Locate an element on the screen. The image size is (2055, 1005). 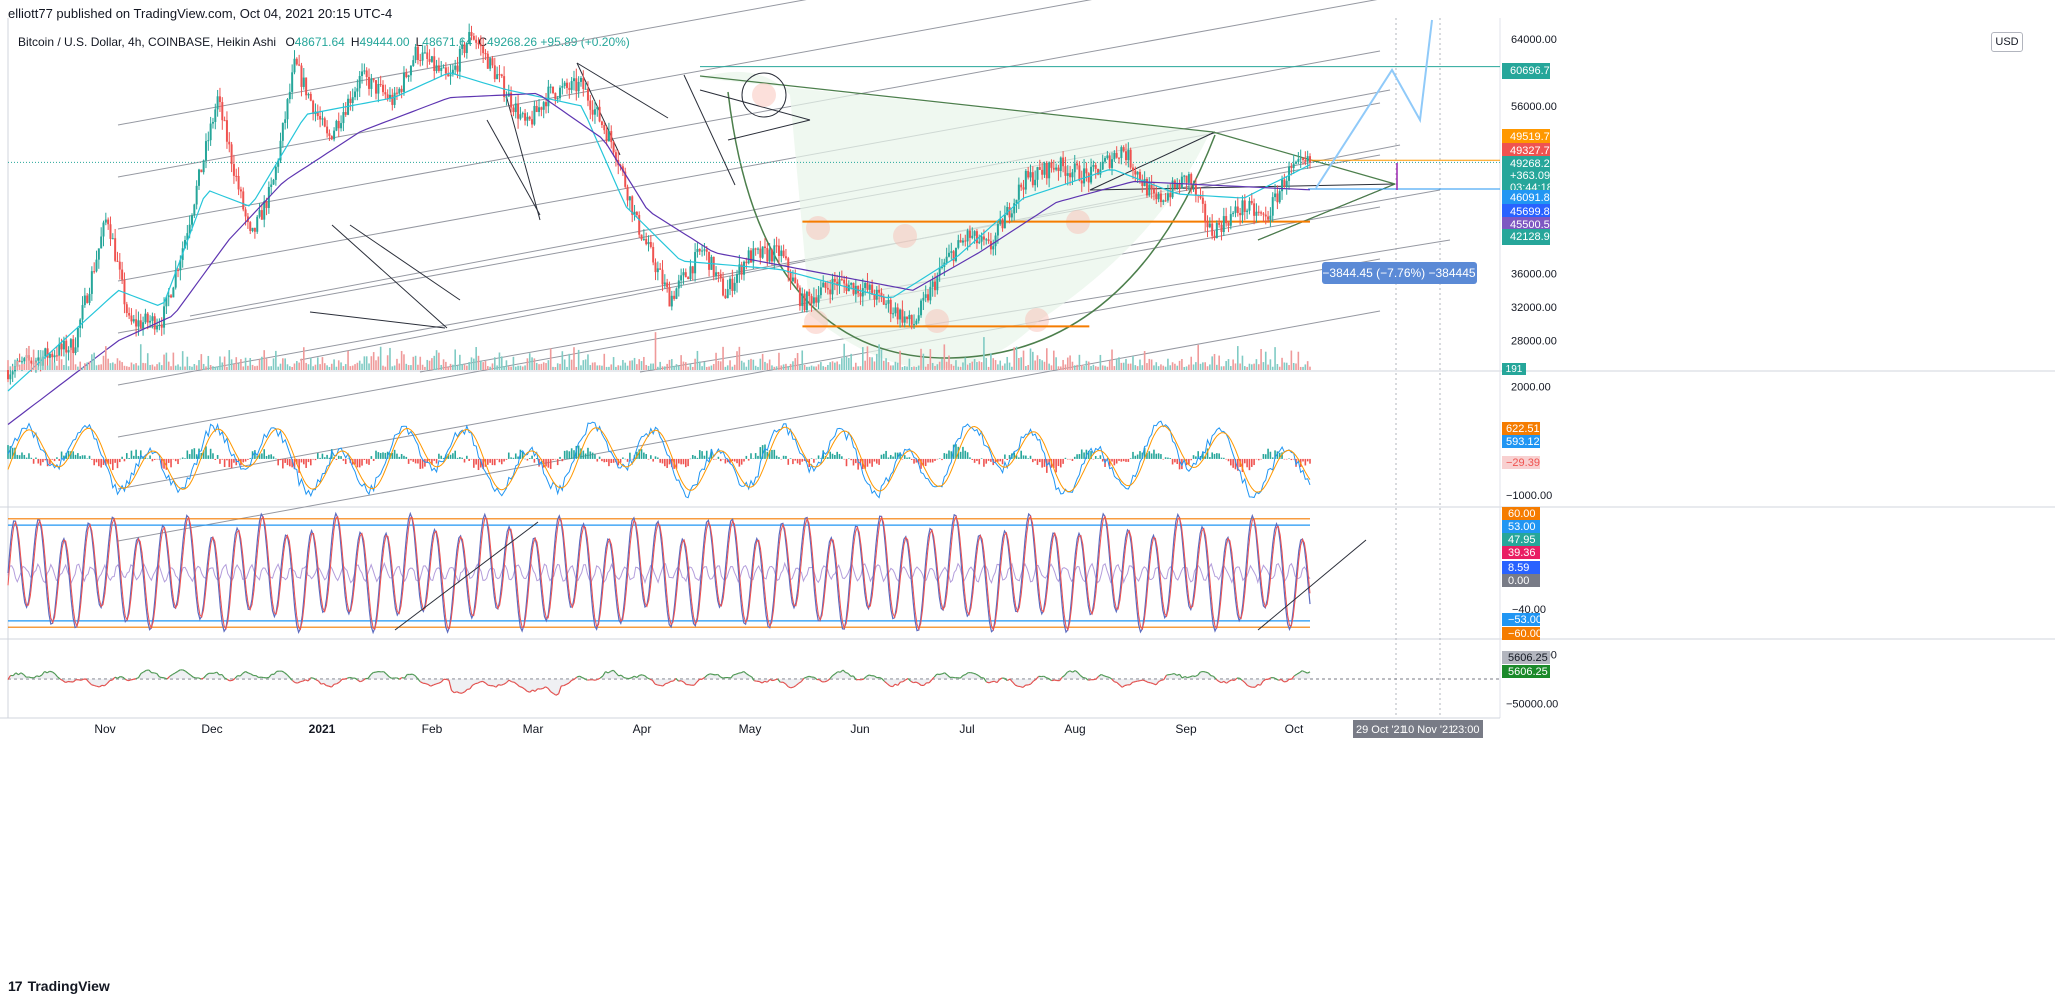
volume-badge-bg is located at coordinates (1514, 369).